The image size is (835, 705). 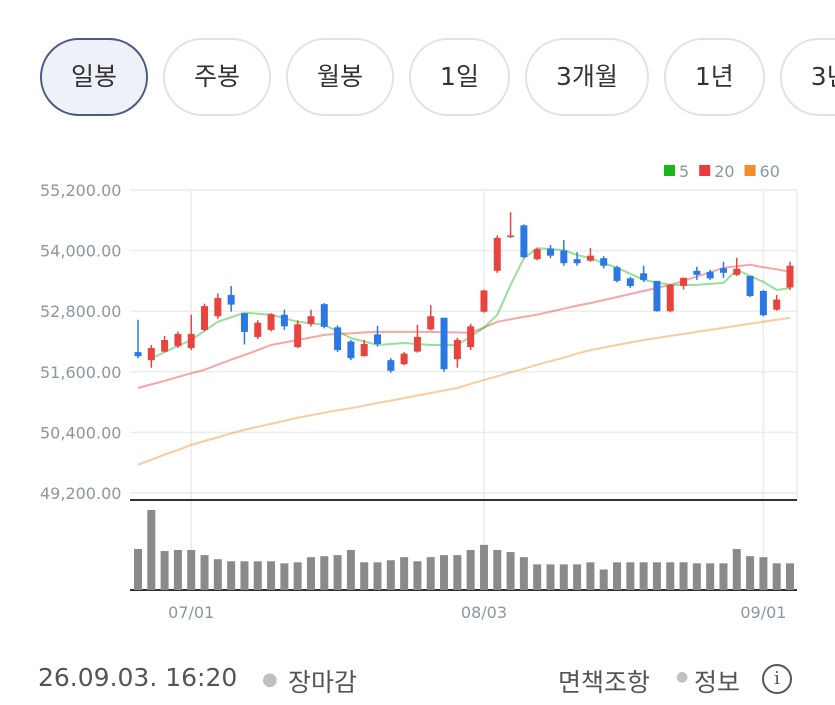 I want to click on y-tick-label: 54,000.00, so click(x=80, y=251).